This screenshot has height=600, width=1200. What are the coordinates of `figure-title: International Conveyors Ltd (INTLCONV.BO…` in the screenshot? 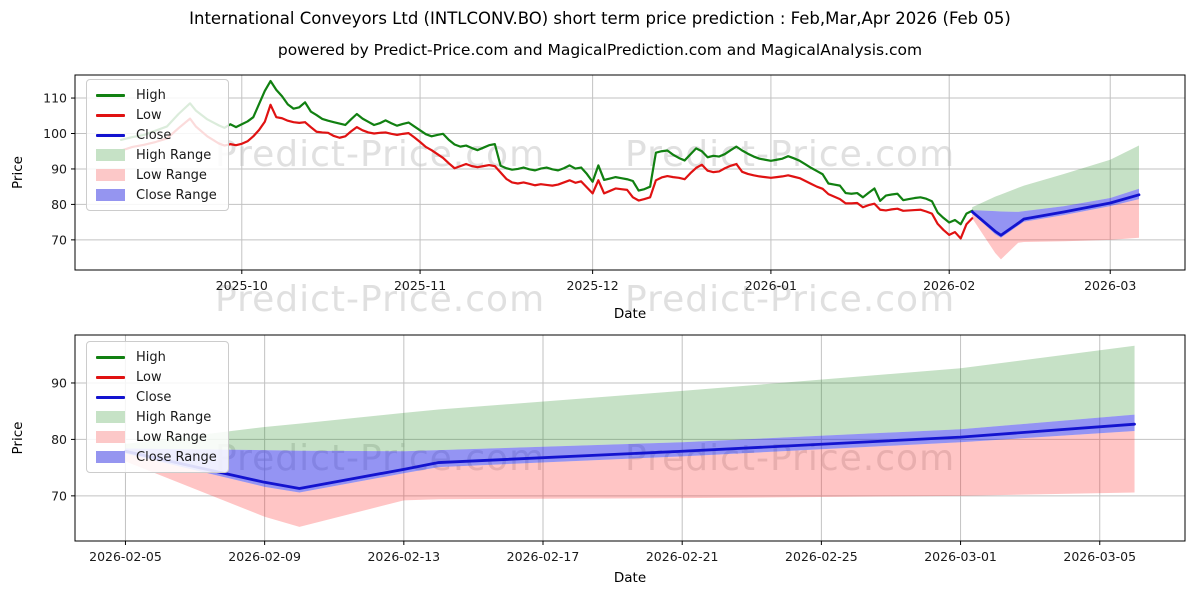 It's located at (600, 18).